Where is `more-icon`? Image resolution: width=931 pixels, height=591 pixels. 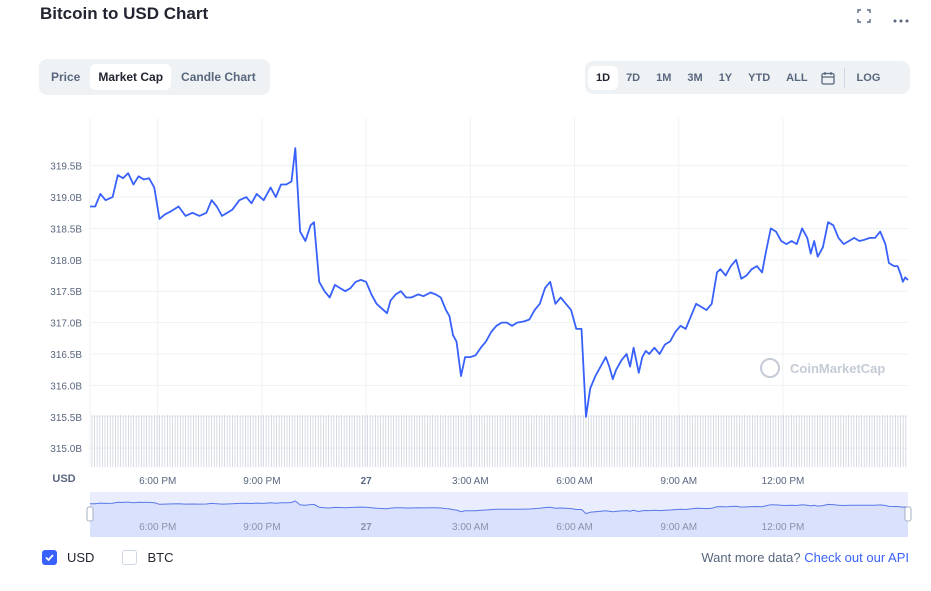
more-icon is located at coordinates (901, 18).